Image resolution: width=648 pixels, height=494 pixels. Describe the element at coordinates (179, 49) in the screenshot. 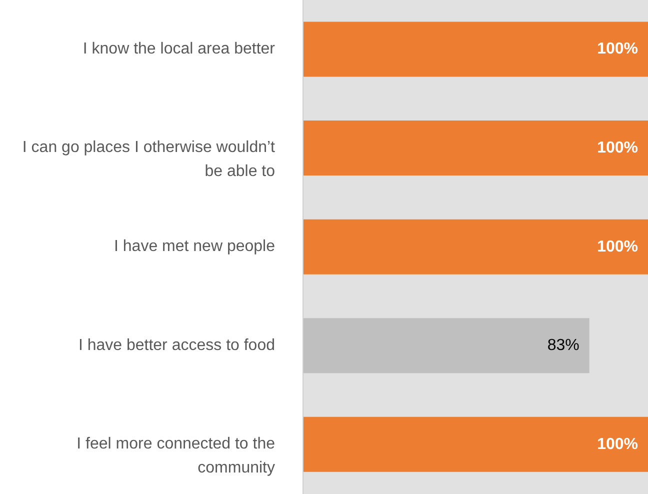

I see `y-tick-label: I know the local area better` at that location.